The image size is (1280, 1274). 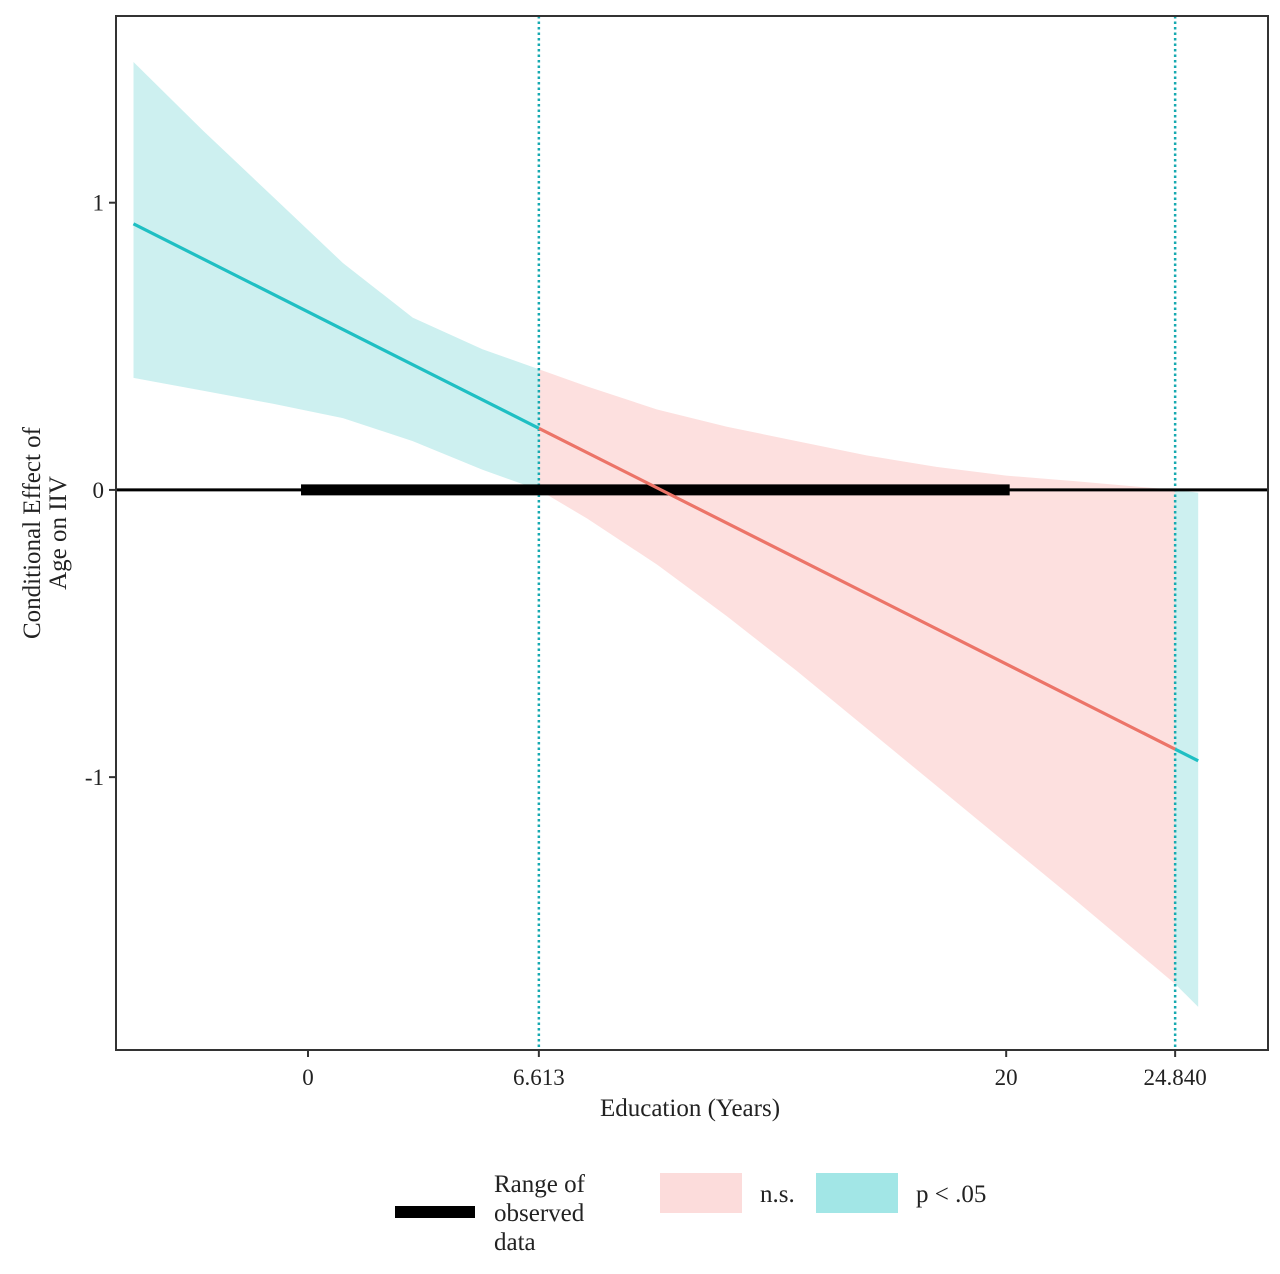 What do you see at coordinates (690, 1213) in the screenshot?
I see `legend: Range of observed data n.s. p < .05` at bounding box center [690, 1213].